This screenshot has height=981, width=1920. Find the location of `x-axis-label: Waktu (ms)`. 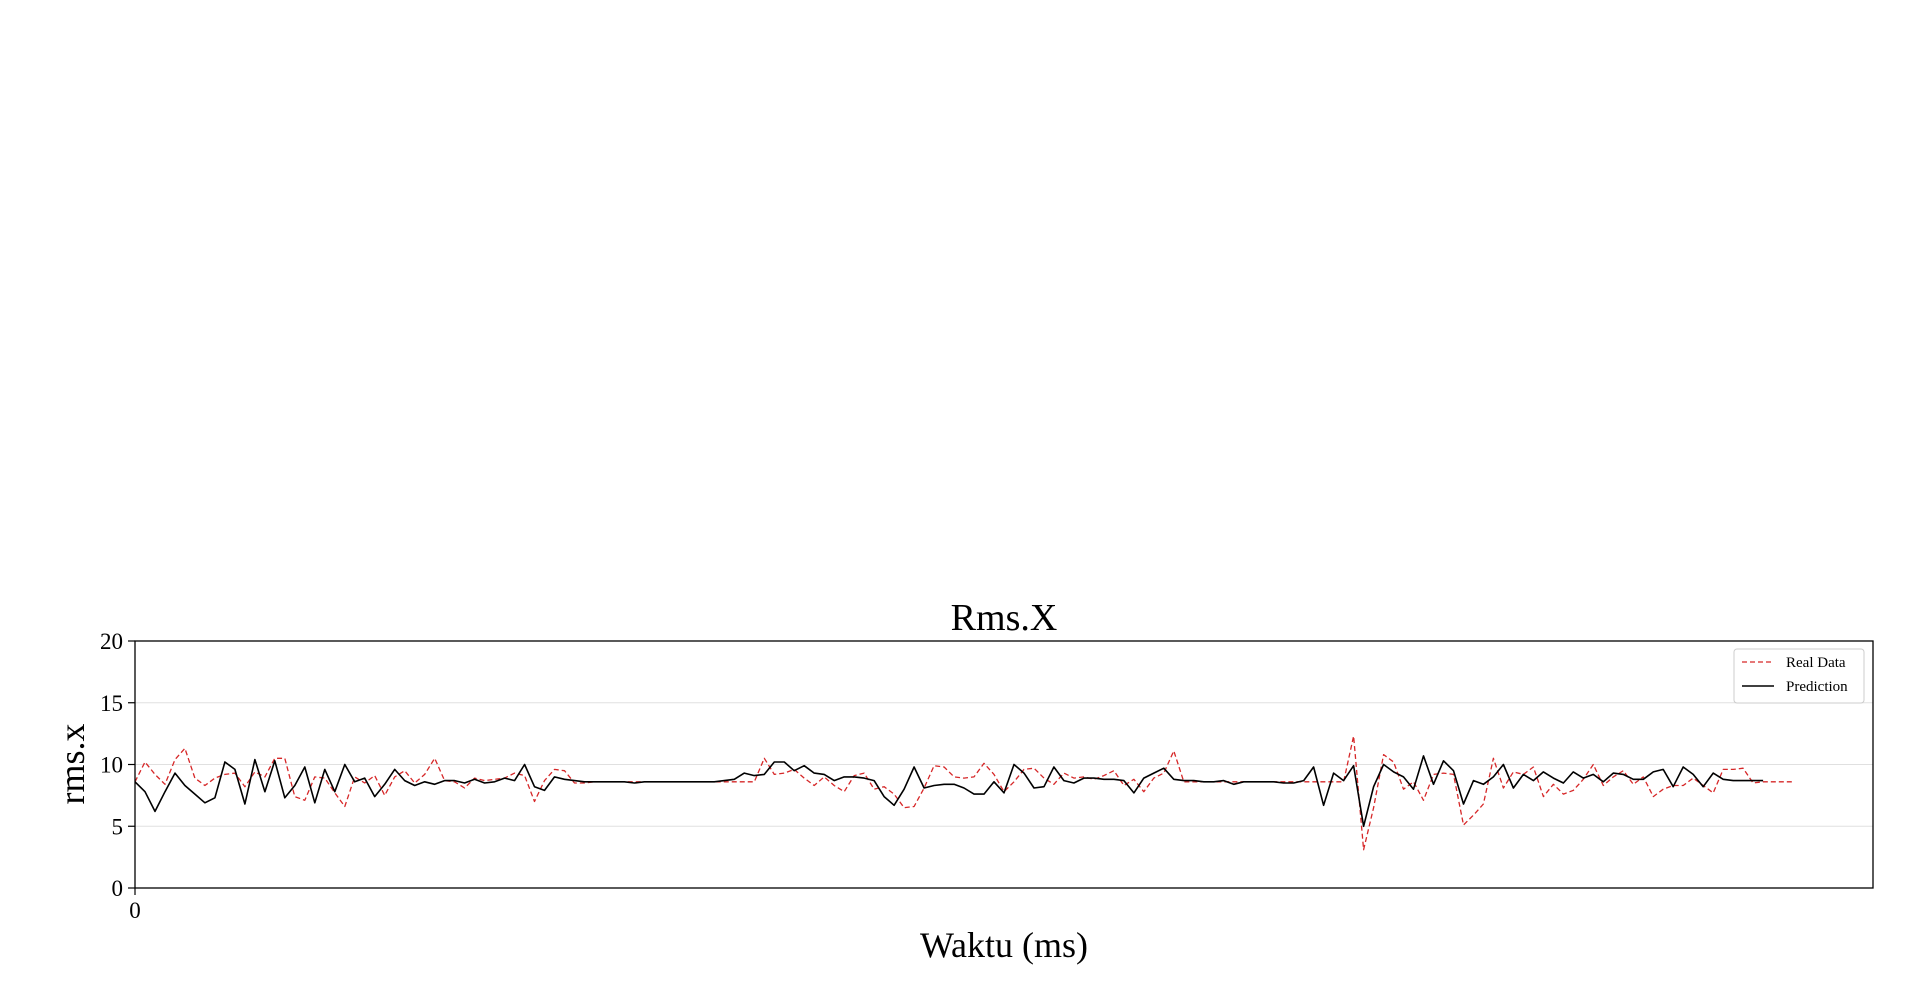

x-axis-label: Waktu (ms) is located at coordinates (1004, 945).